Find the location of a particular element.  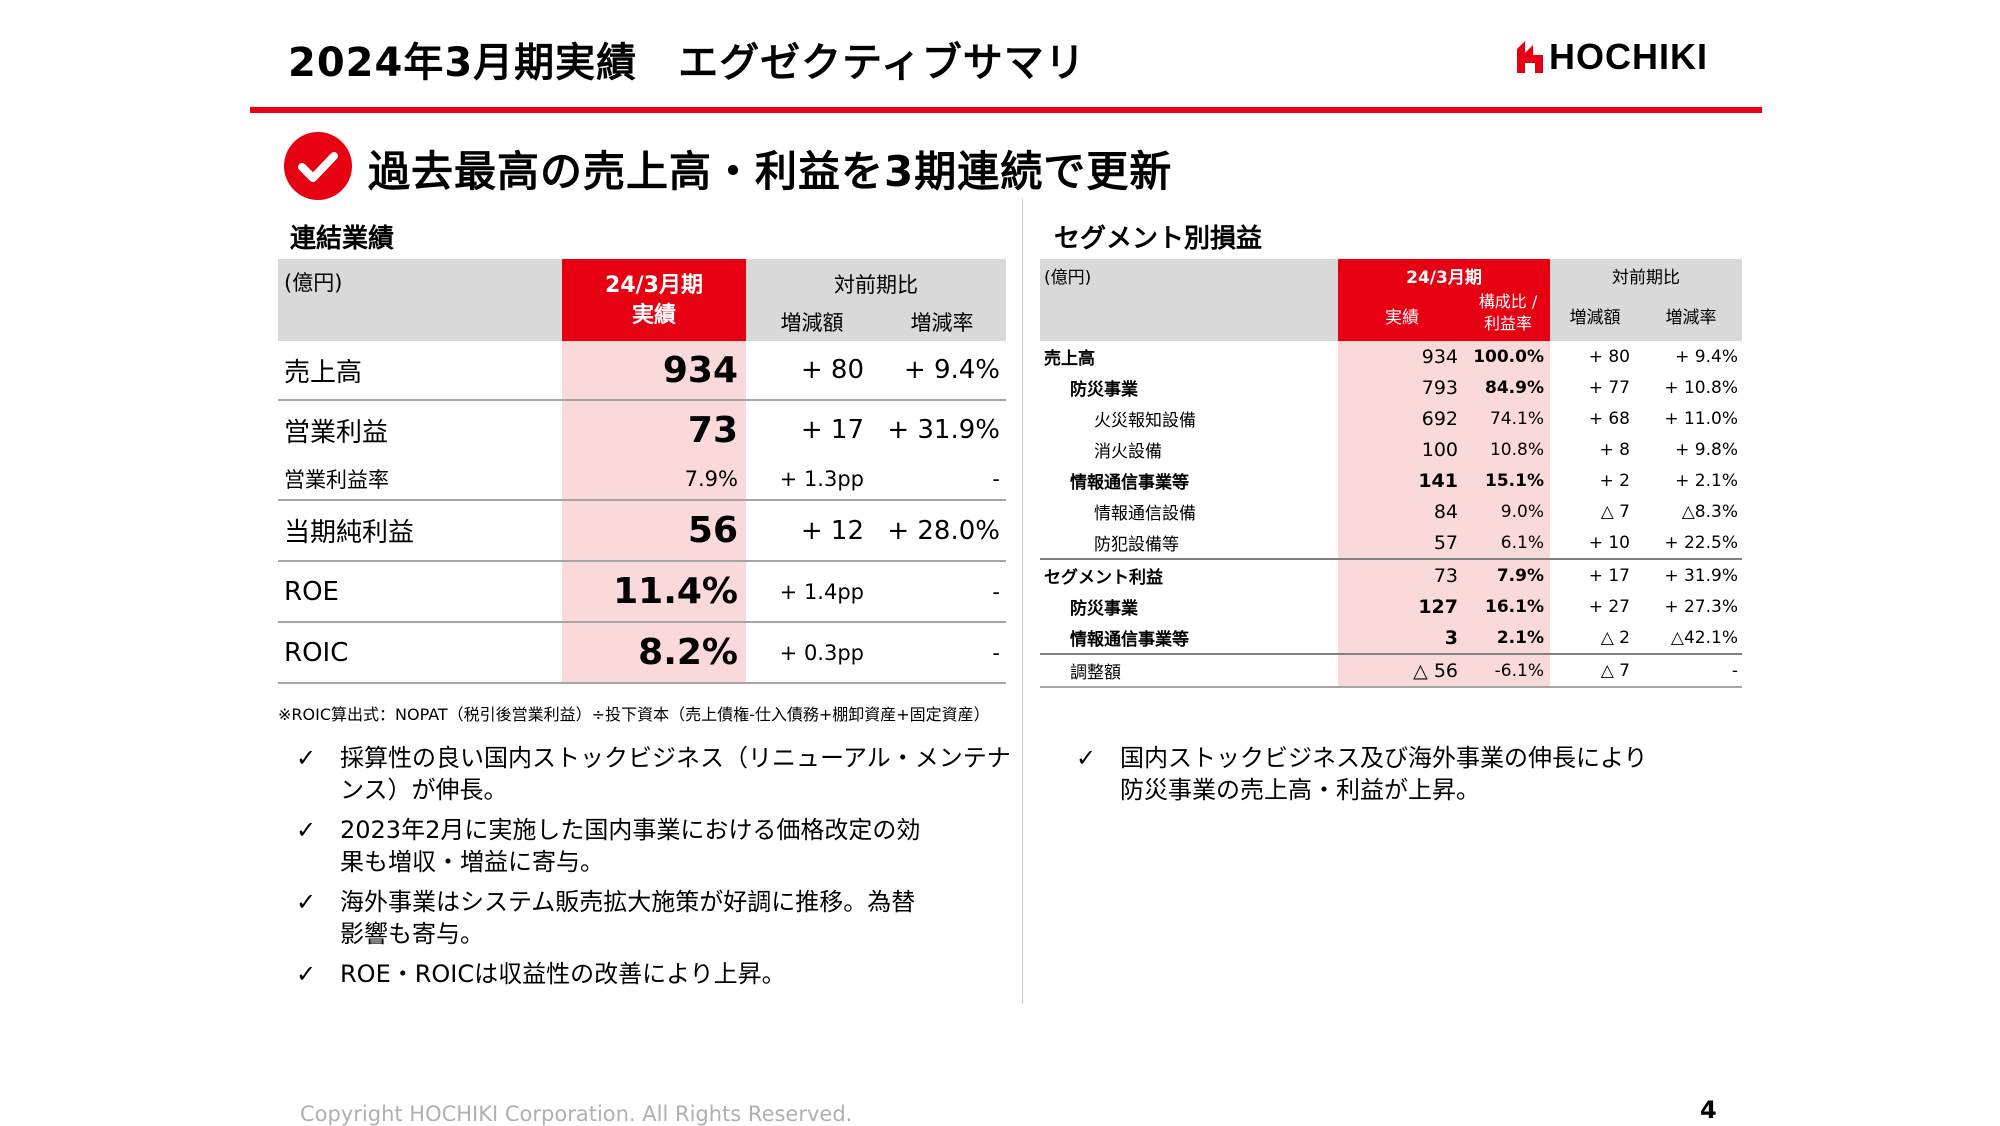

row-change: + 0.3pp is located at coordinates (821, 652).